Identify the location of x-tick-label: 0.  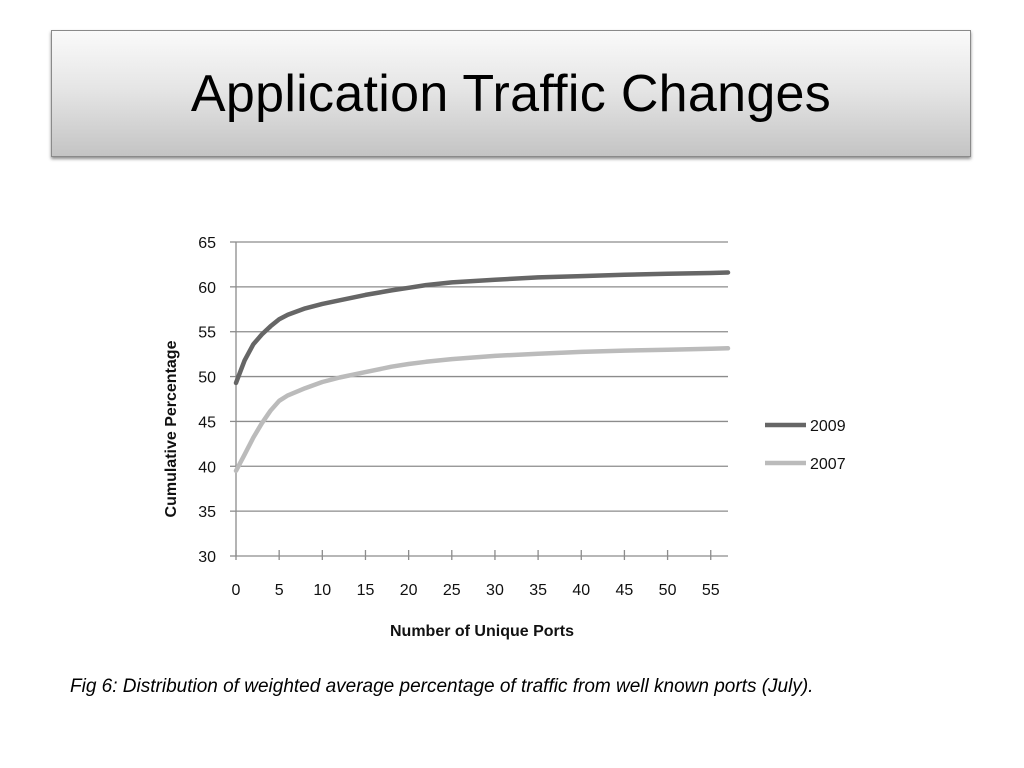
(236, 590).